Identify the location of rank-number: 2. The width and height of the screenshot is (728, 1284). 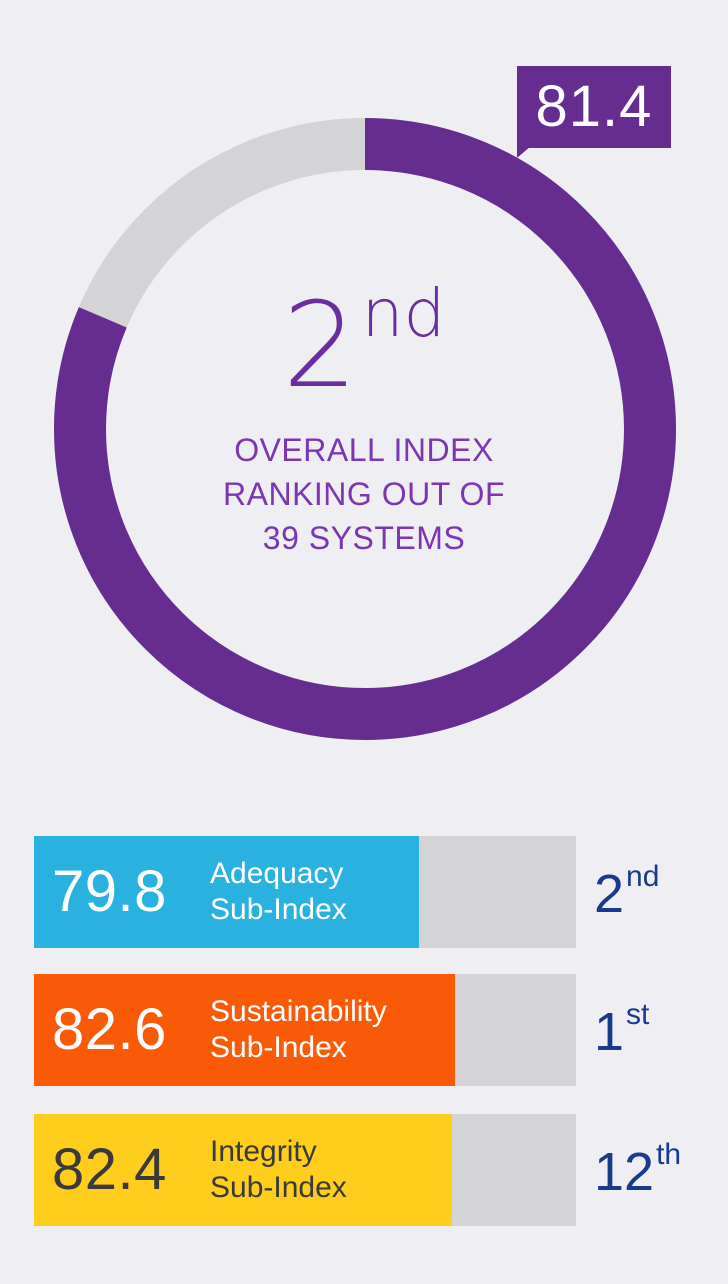
(609, 894).